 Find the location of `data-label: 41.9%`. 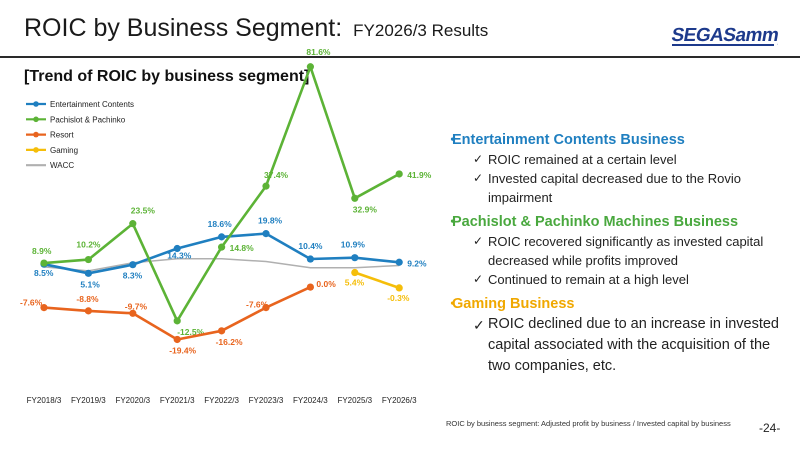

data-label: 41.9% is located at coordinates (419, 175).